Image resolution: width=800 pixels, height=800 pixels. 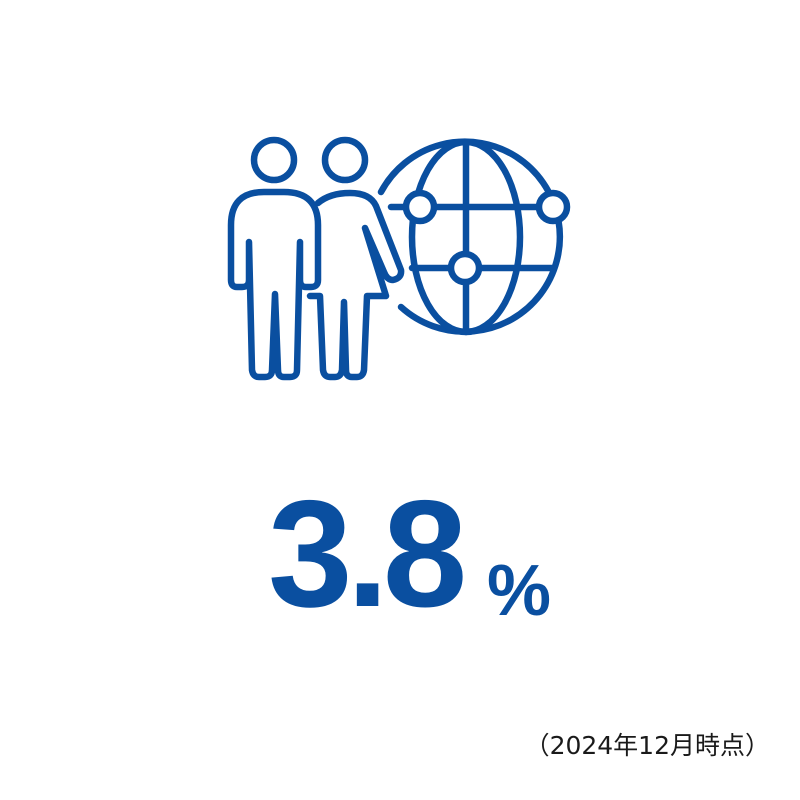 I want to click on stat-block: 3.8 %, so click(x=410, y=554).